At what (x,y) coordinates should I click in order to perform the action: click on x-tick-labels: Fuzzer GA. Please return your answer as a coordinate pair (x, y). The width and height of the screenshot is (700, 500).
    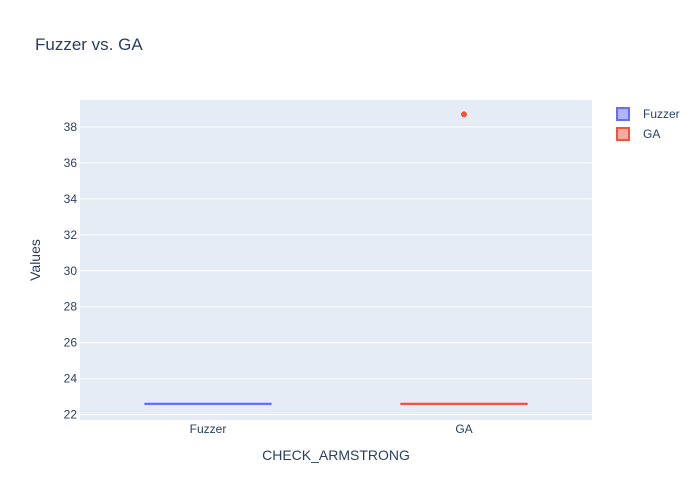
    Looking at the image, I should click on (331, 429).